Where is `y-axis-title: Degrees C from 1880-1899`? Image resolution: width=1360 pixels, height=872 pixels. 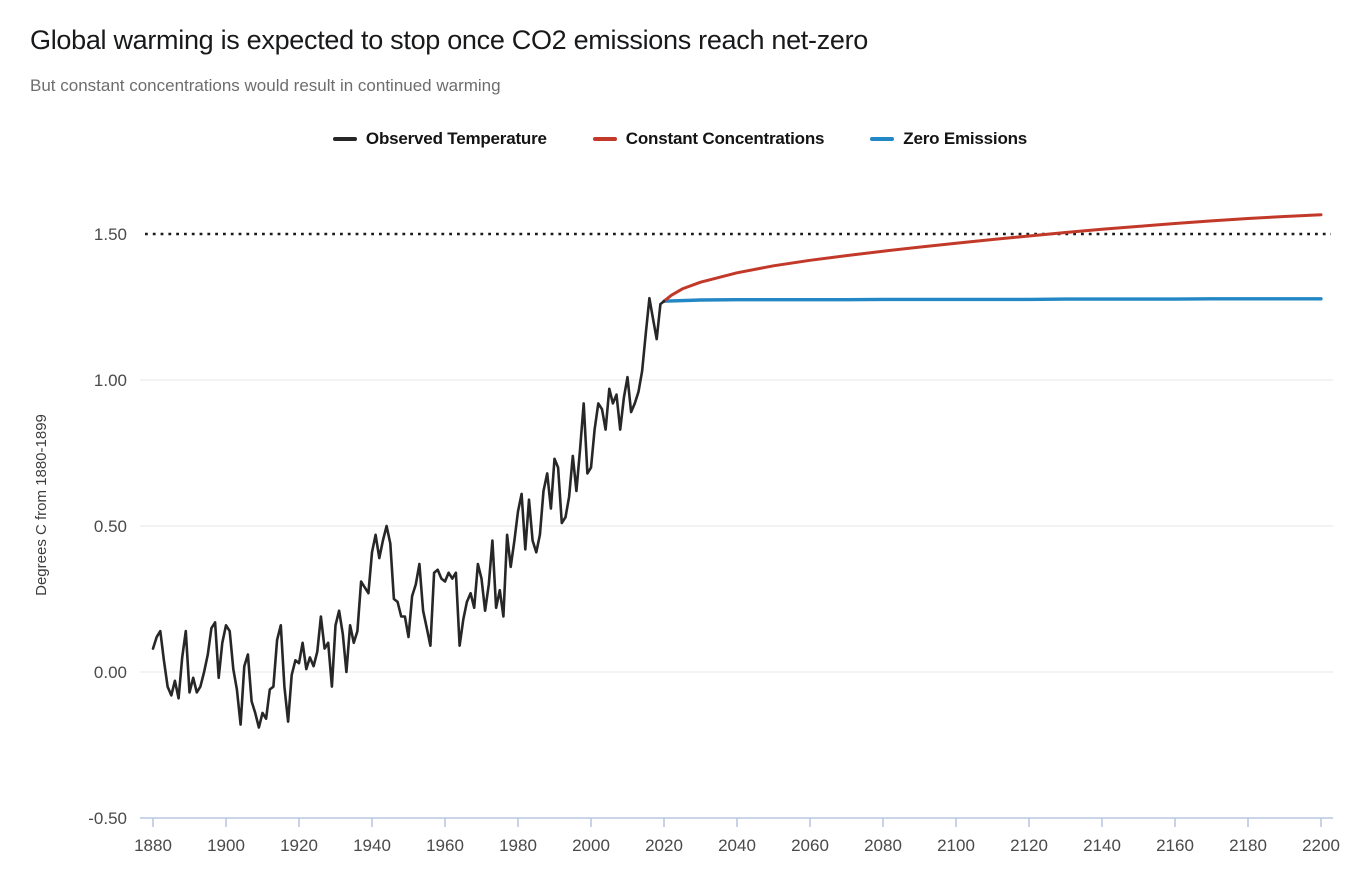
y-axis-title: Degrees C from 1880-1899 is located at coordinates (41, 505).